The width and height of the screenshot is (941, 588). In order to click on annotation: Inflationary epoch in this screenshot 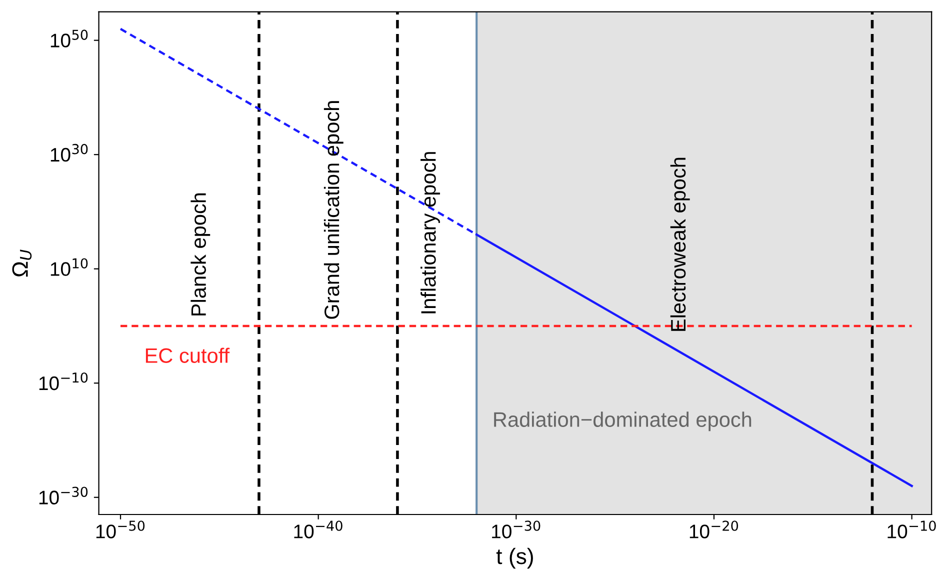, I will do `click(430, 233)`.